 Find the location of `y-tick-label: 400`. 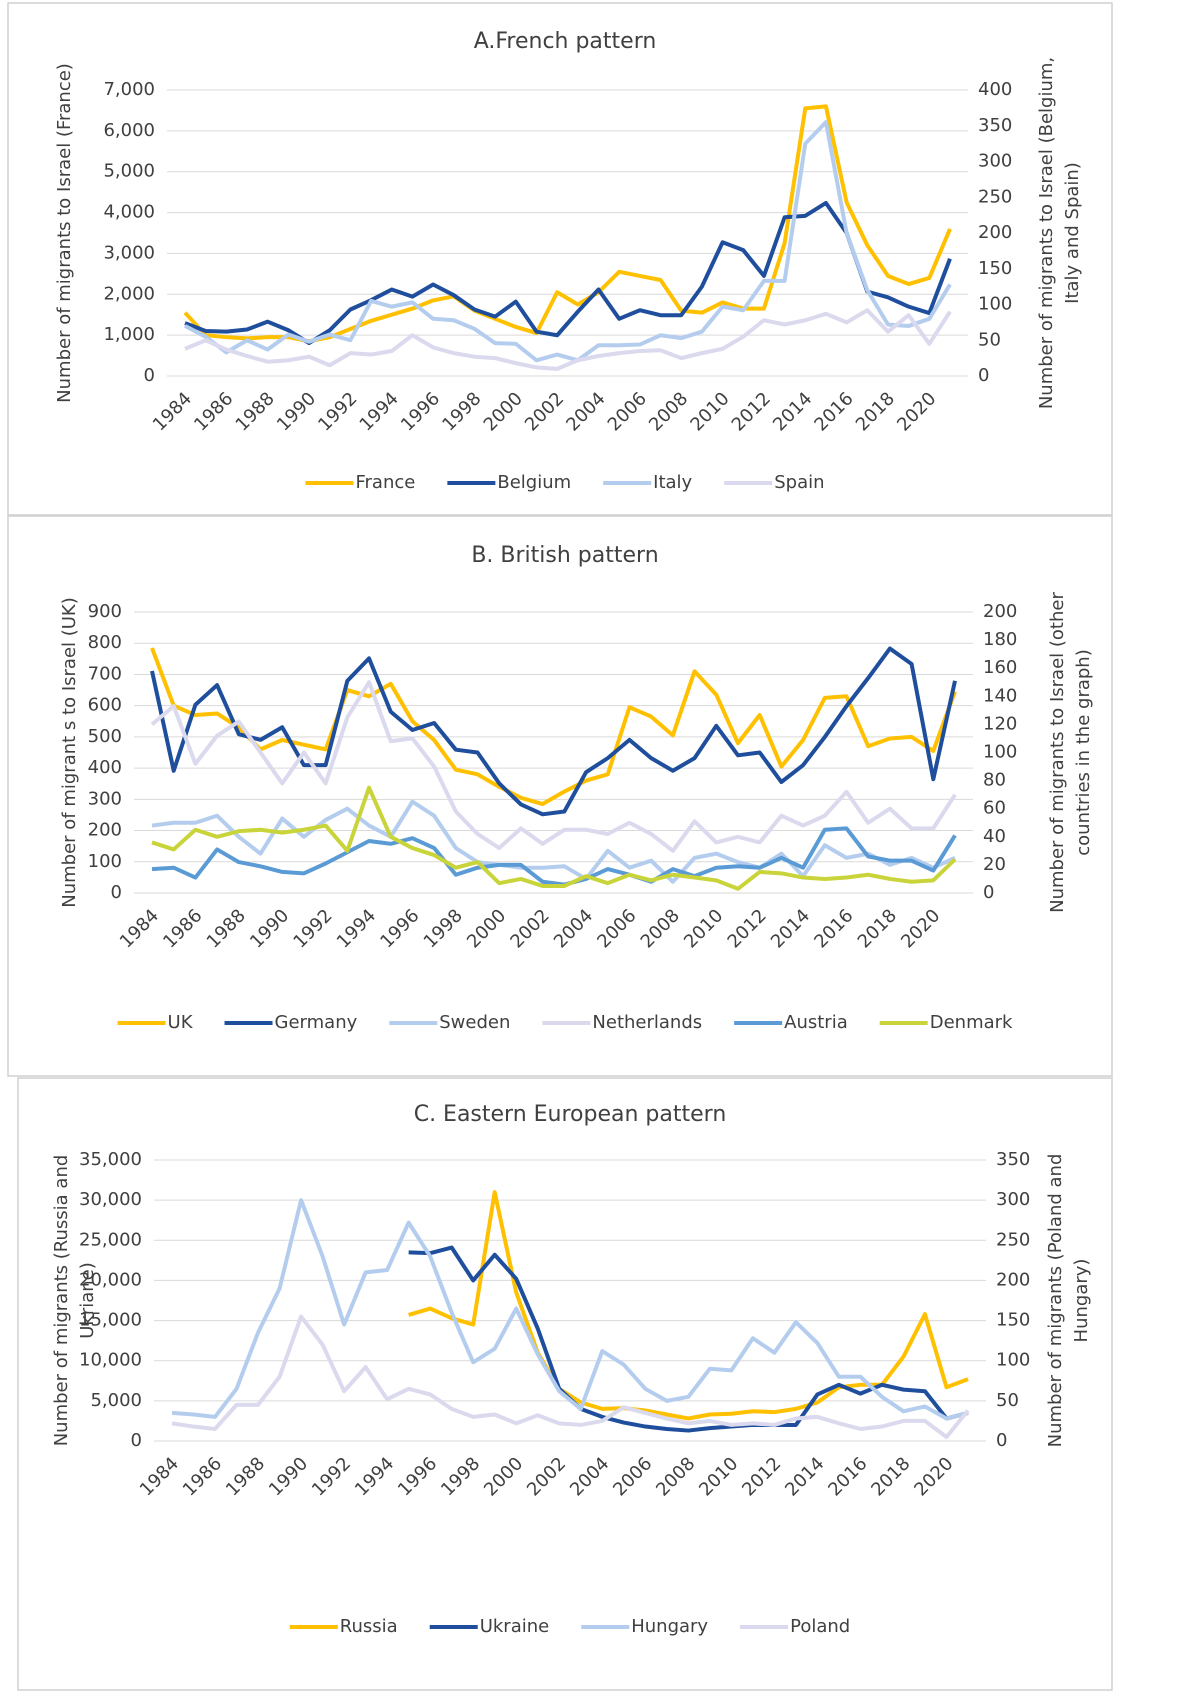

y-tick-label: 400 is located at coordinates (105, 767).